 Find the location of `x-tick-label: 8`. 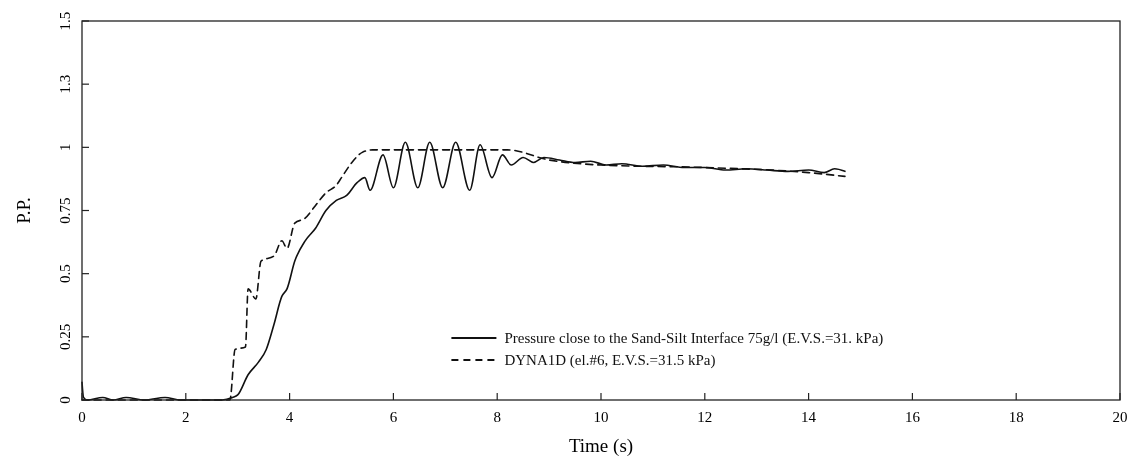

x-tick-label: 8 is located at coordinates (497, 417).